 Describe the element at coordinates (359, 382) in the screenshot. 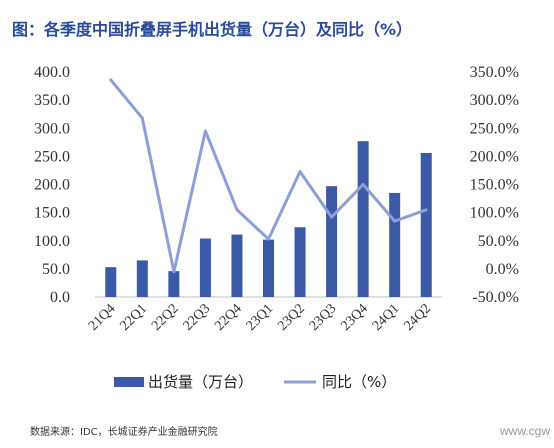

I see `legend-line-label: 同比（%）` at that location.